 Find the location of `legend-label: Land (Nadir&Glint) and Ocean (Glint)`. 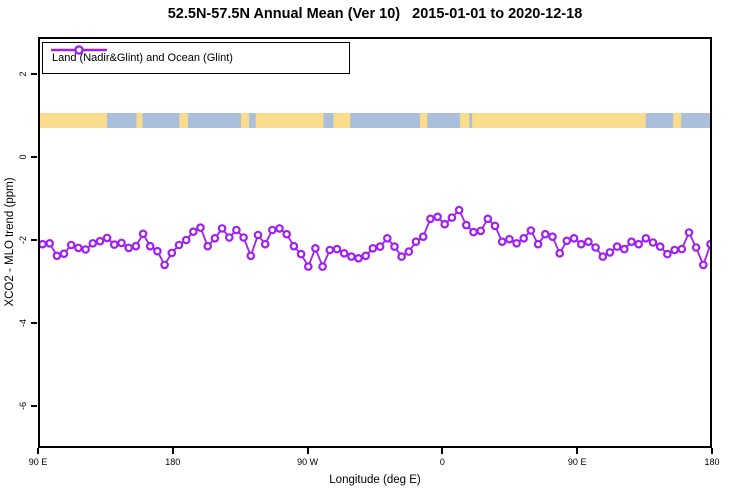

legend-label: Land (Nadir&Glint) and Ocean (Glint) is located at coordinates (142, 58).